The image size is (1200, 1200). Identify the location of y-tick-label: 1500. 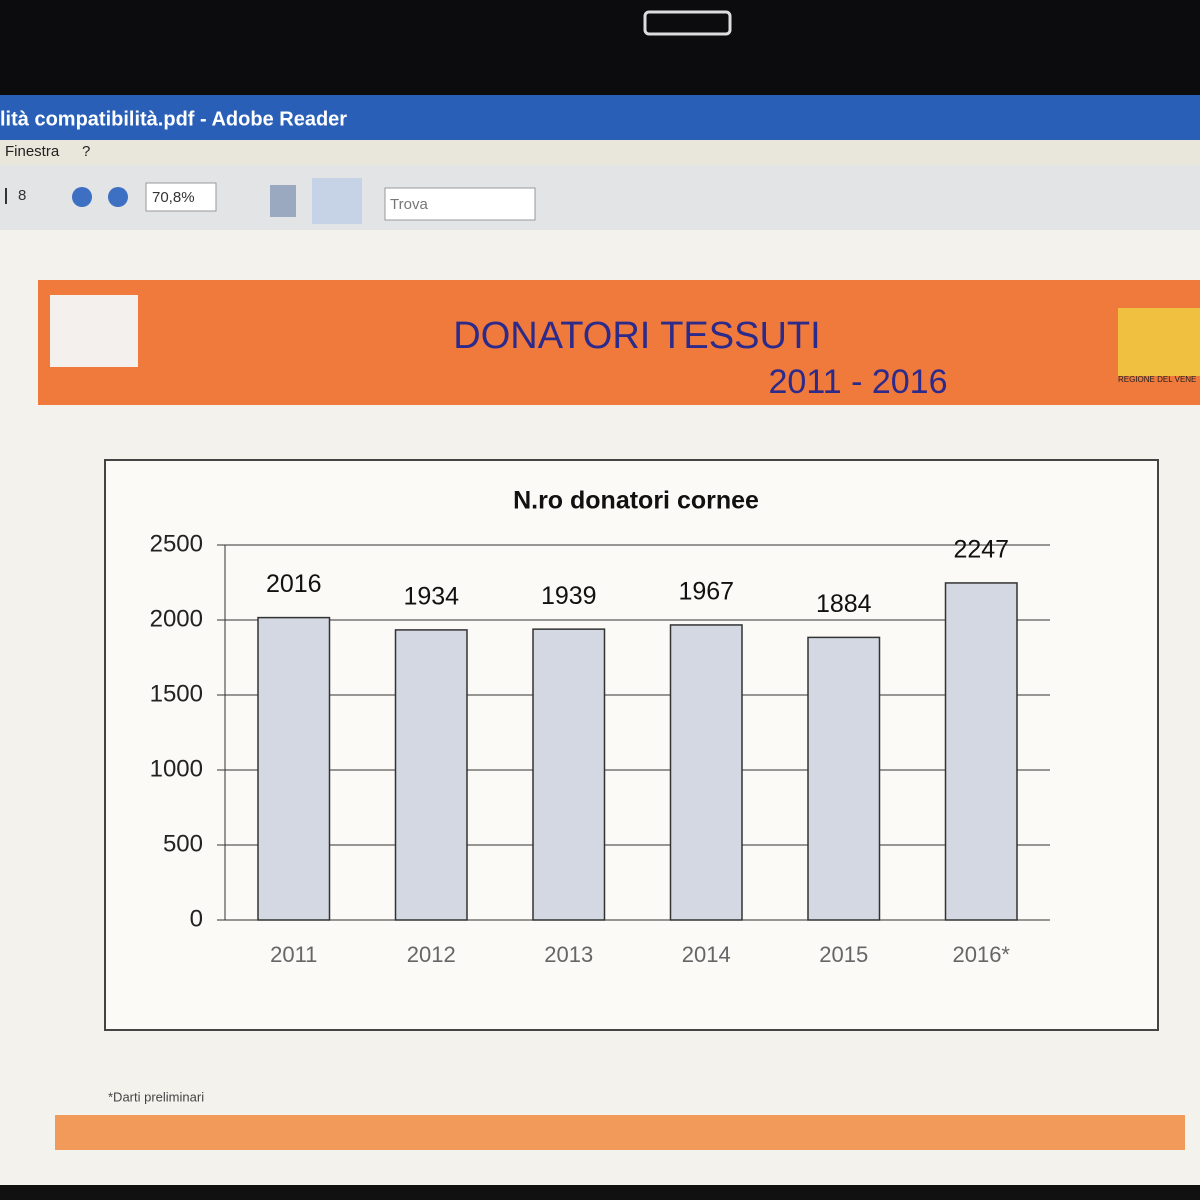
(176, 693).